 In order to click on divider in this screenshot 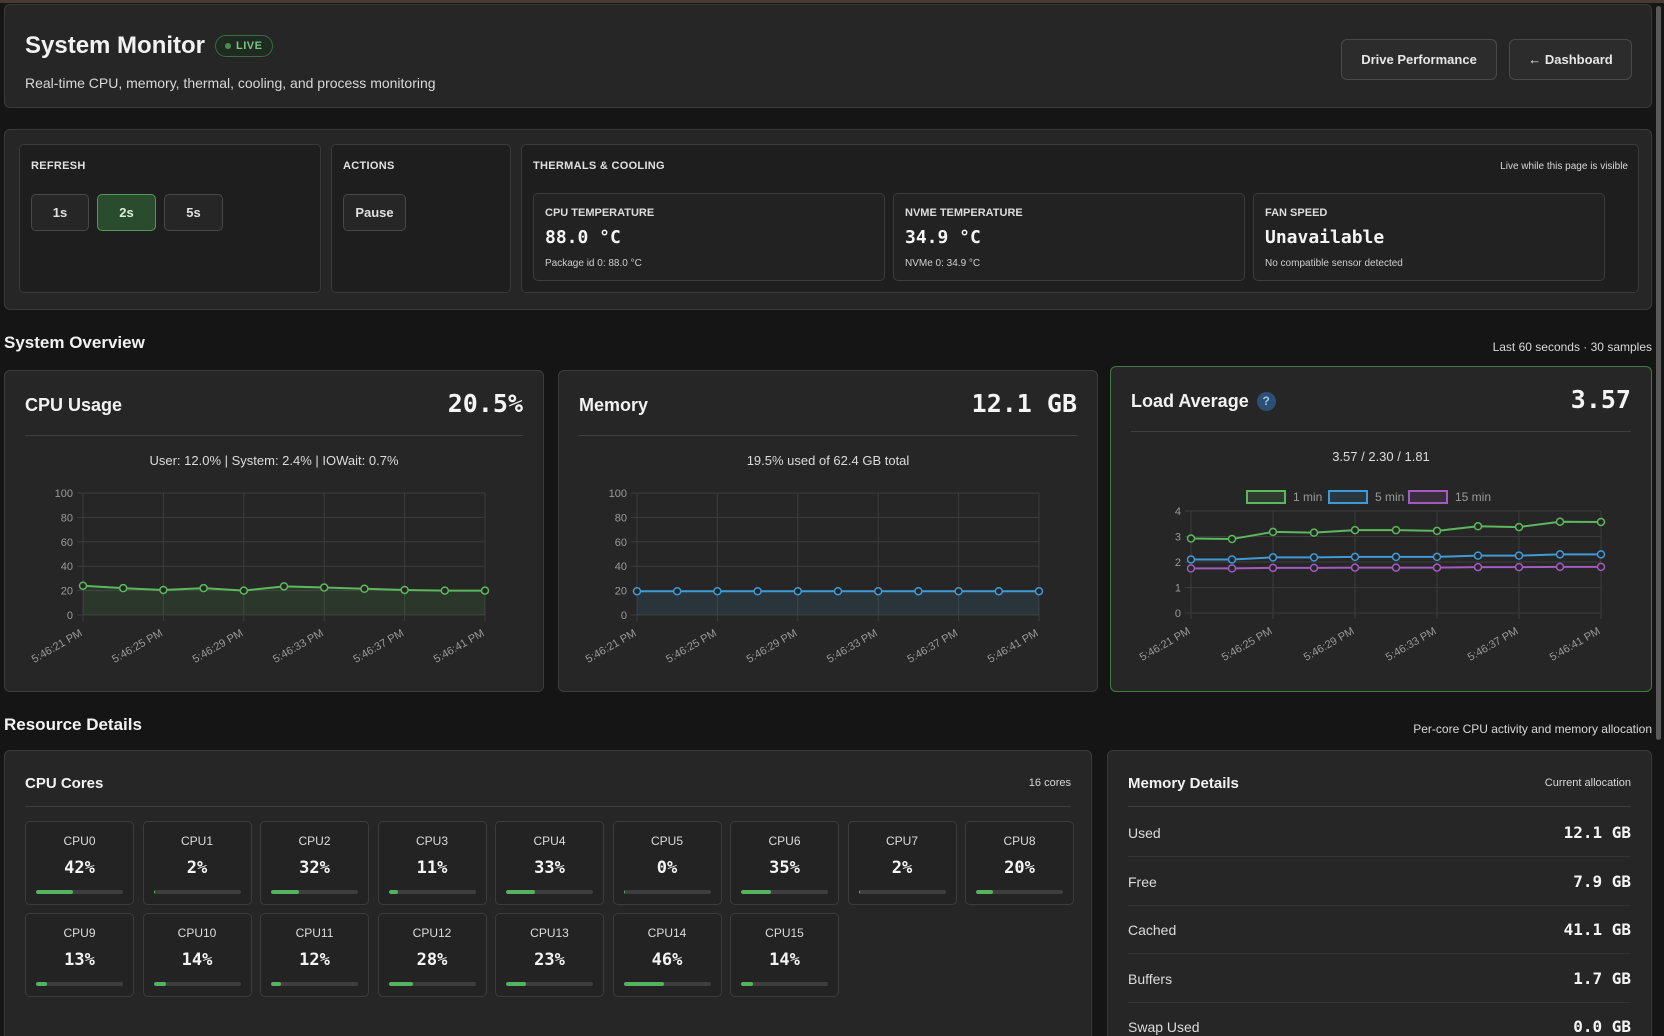, I will do `click(548, 806)`.